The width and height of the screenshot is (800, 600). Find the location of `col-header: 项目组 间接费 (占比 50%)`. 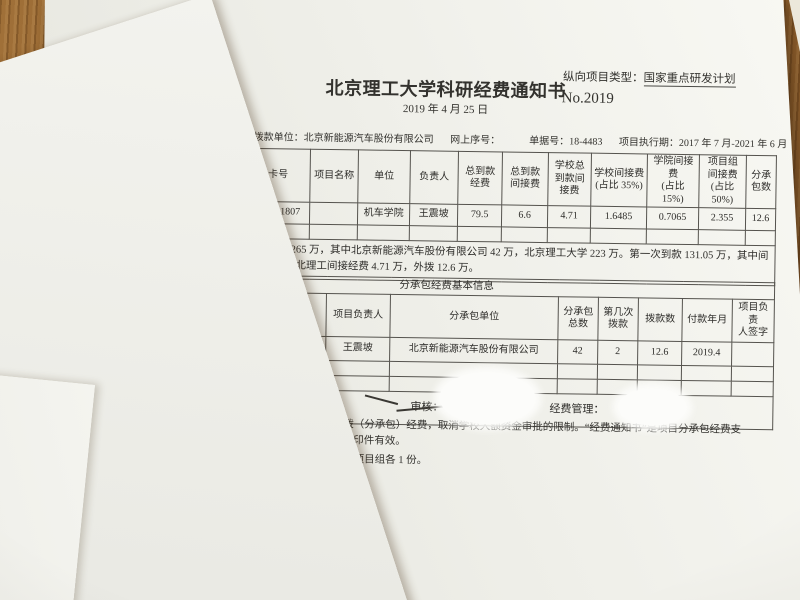

col-header: 项目组 间接费 (占比 50%) is located at coordinates (722, 181).